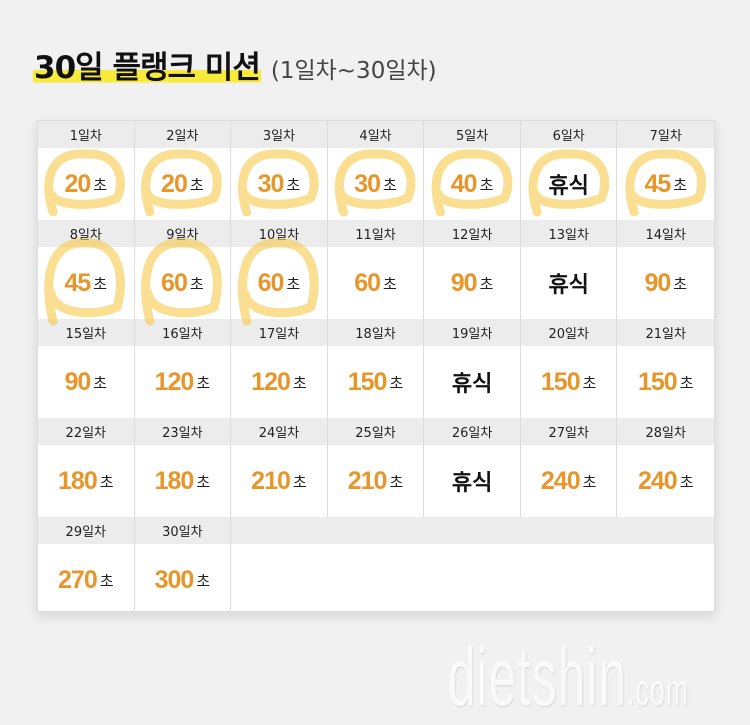 The image size is (750, 725). I want to click on seconds-value: 30, so click(271, 183).